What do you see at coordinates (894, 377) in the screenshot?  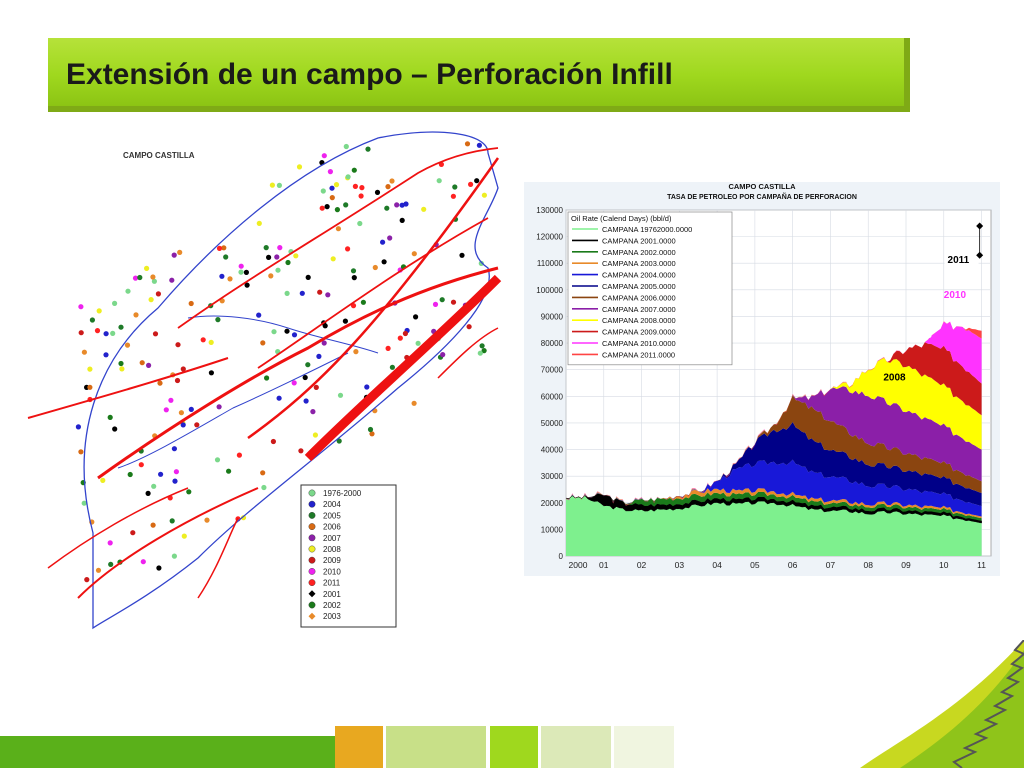 I see `annotation-label: 2008` at bounding box center [894, 377].